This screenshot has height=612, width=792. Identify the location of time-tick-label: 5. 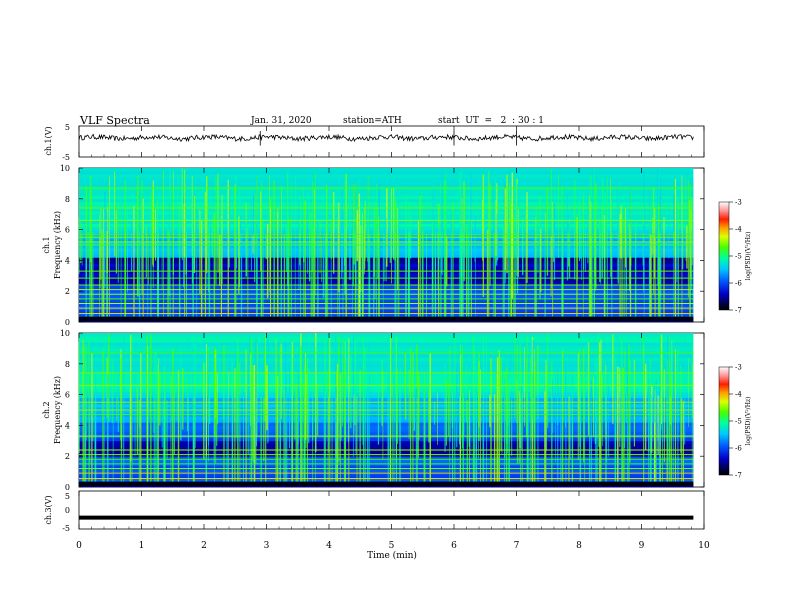
(392, 546).